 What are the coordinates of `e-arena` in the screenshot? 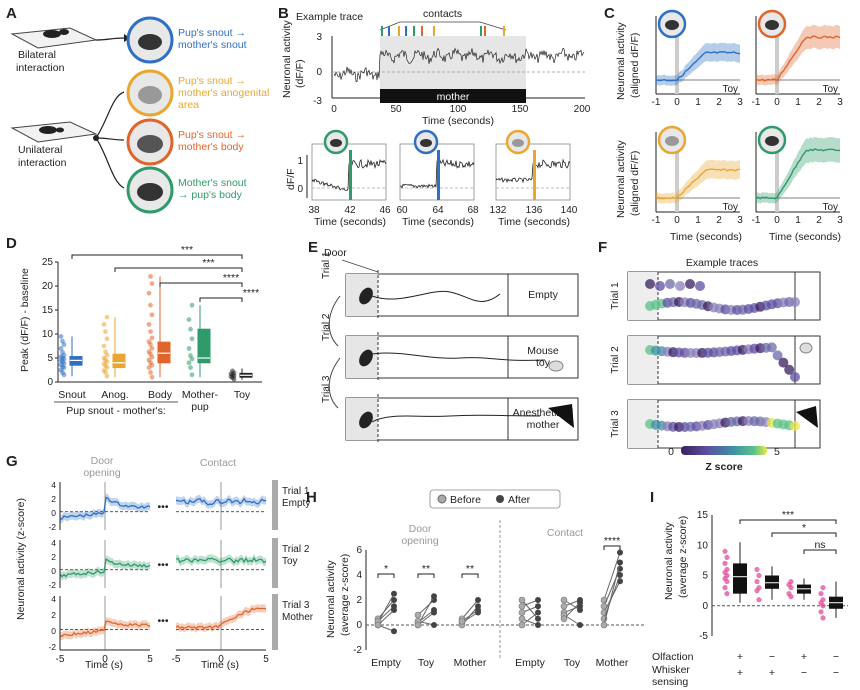 It's located at (462, 357).